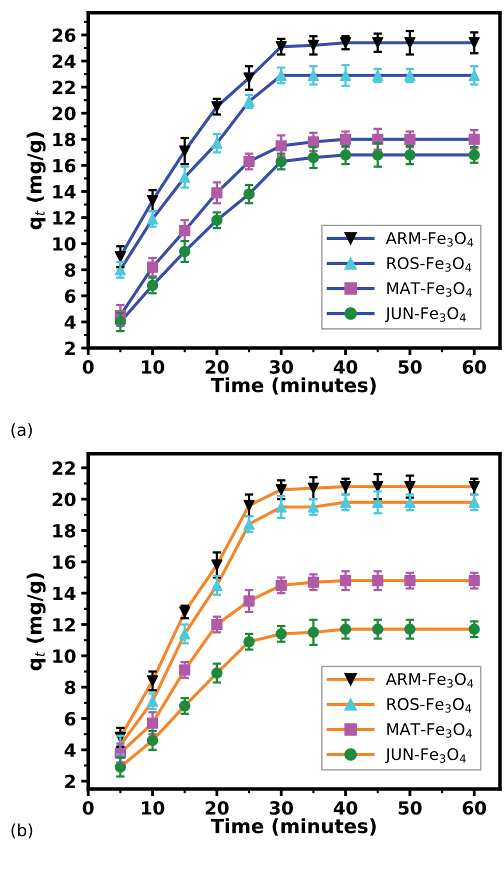 This screenshot has height=880, width=504. I want to click on y-tick-label: 24, so click(64, 61).